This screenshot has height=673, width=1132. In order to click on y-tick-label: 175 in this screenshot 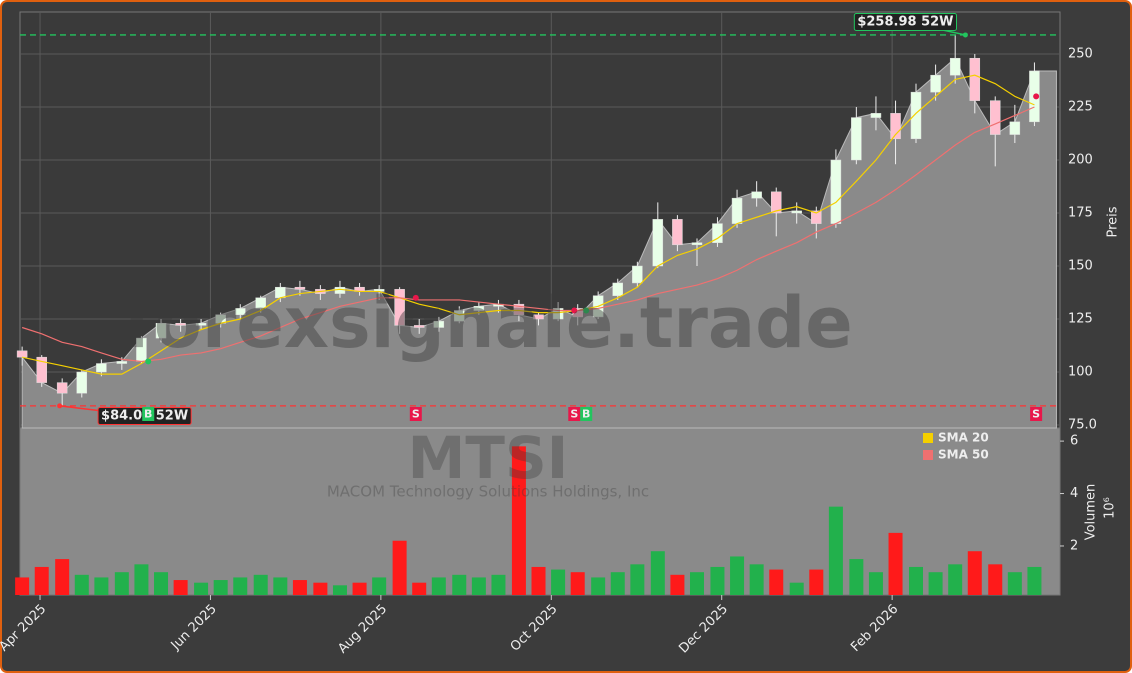, I will do `click(1080, 213)`.